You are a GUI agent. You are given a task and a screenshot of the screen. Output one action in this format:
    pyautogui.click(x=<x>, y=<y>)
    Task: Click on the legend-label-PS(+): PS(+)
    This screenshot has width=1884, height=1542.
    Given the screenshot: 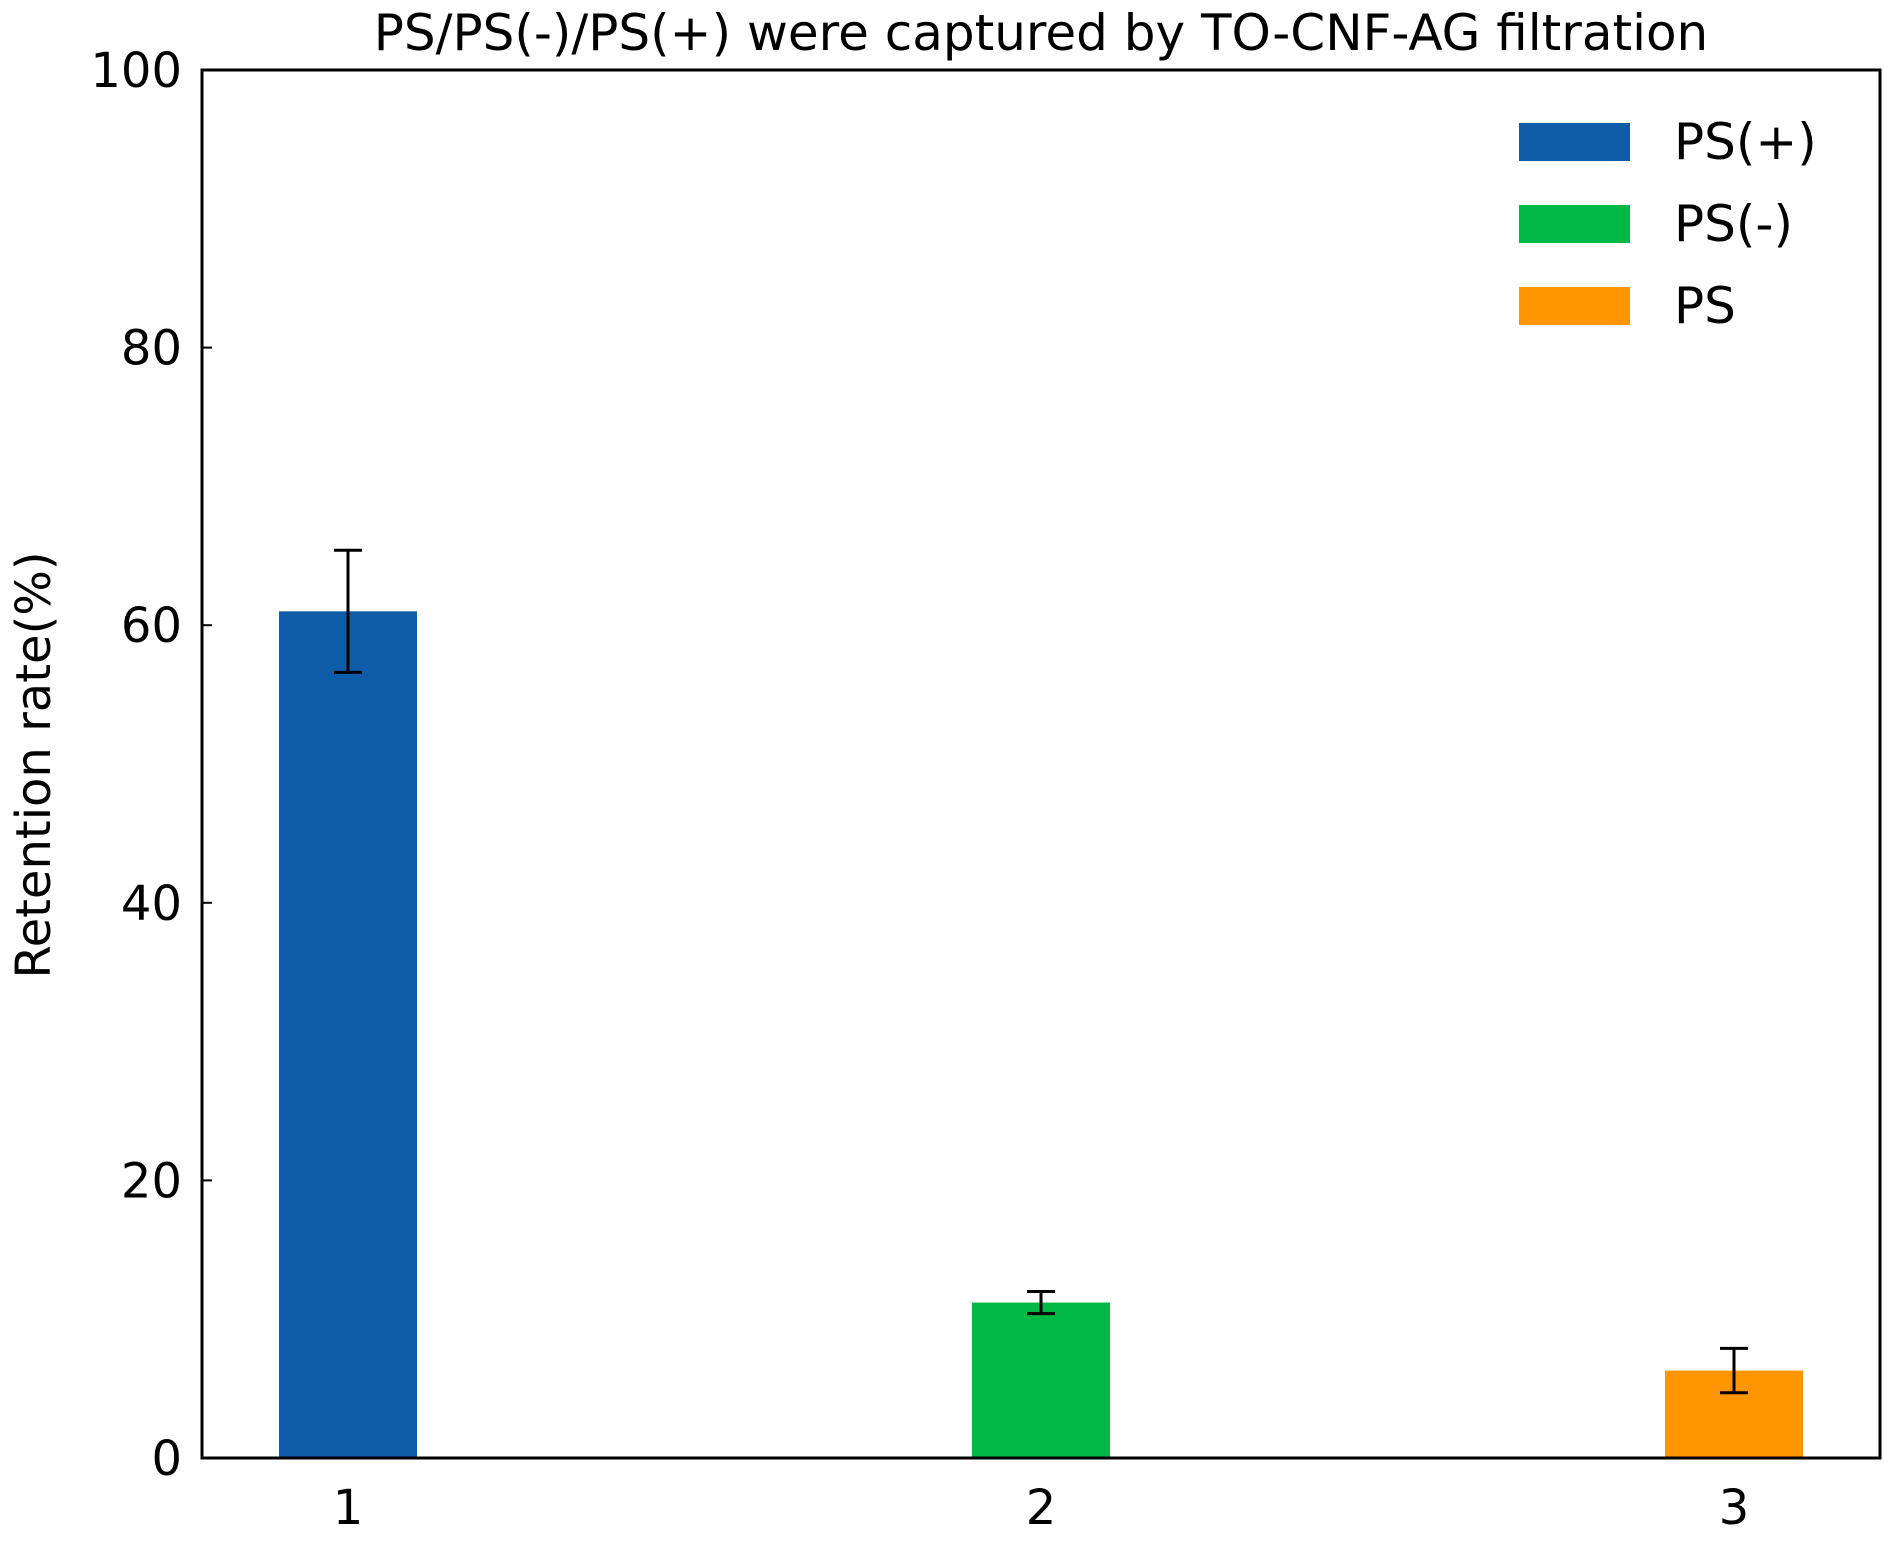 What is the action you would take?
    pyautogui.click(x=1745, y=142)
    